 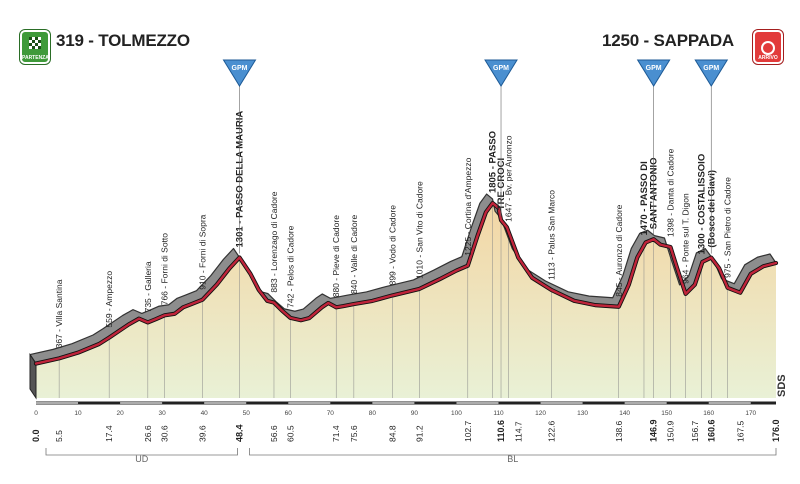 What do you see at coordinates (512, 459) in the screenshot?
I see `province-label: BL` at bounding box center [512, 459].